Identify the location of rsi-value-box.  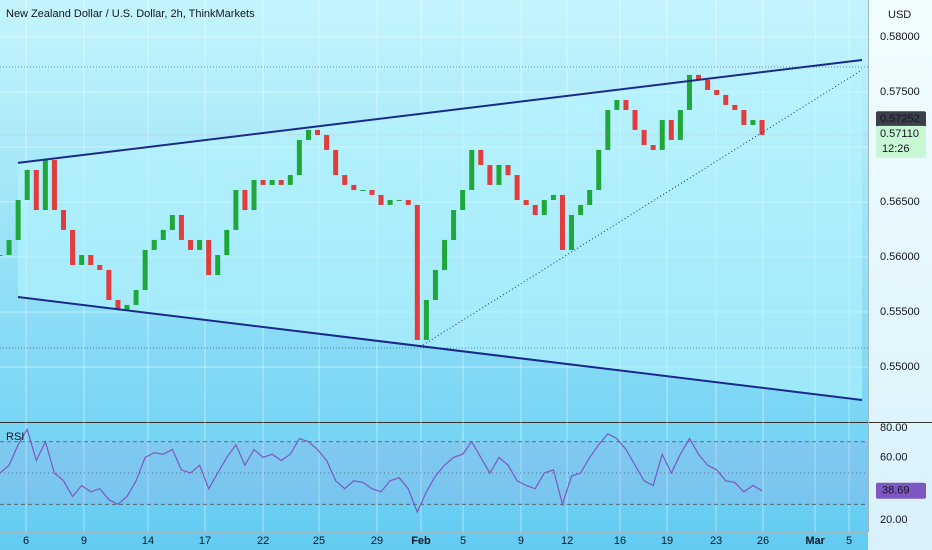
(901, 490).